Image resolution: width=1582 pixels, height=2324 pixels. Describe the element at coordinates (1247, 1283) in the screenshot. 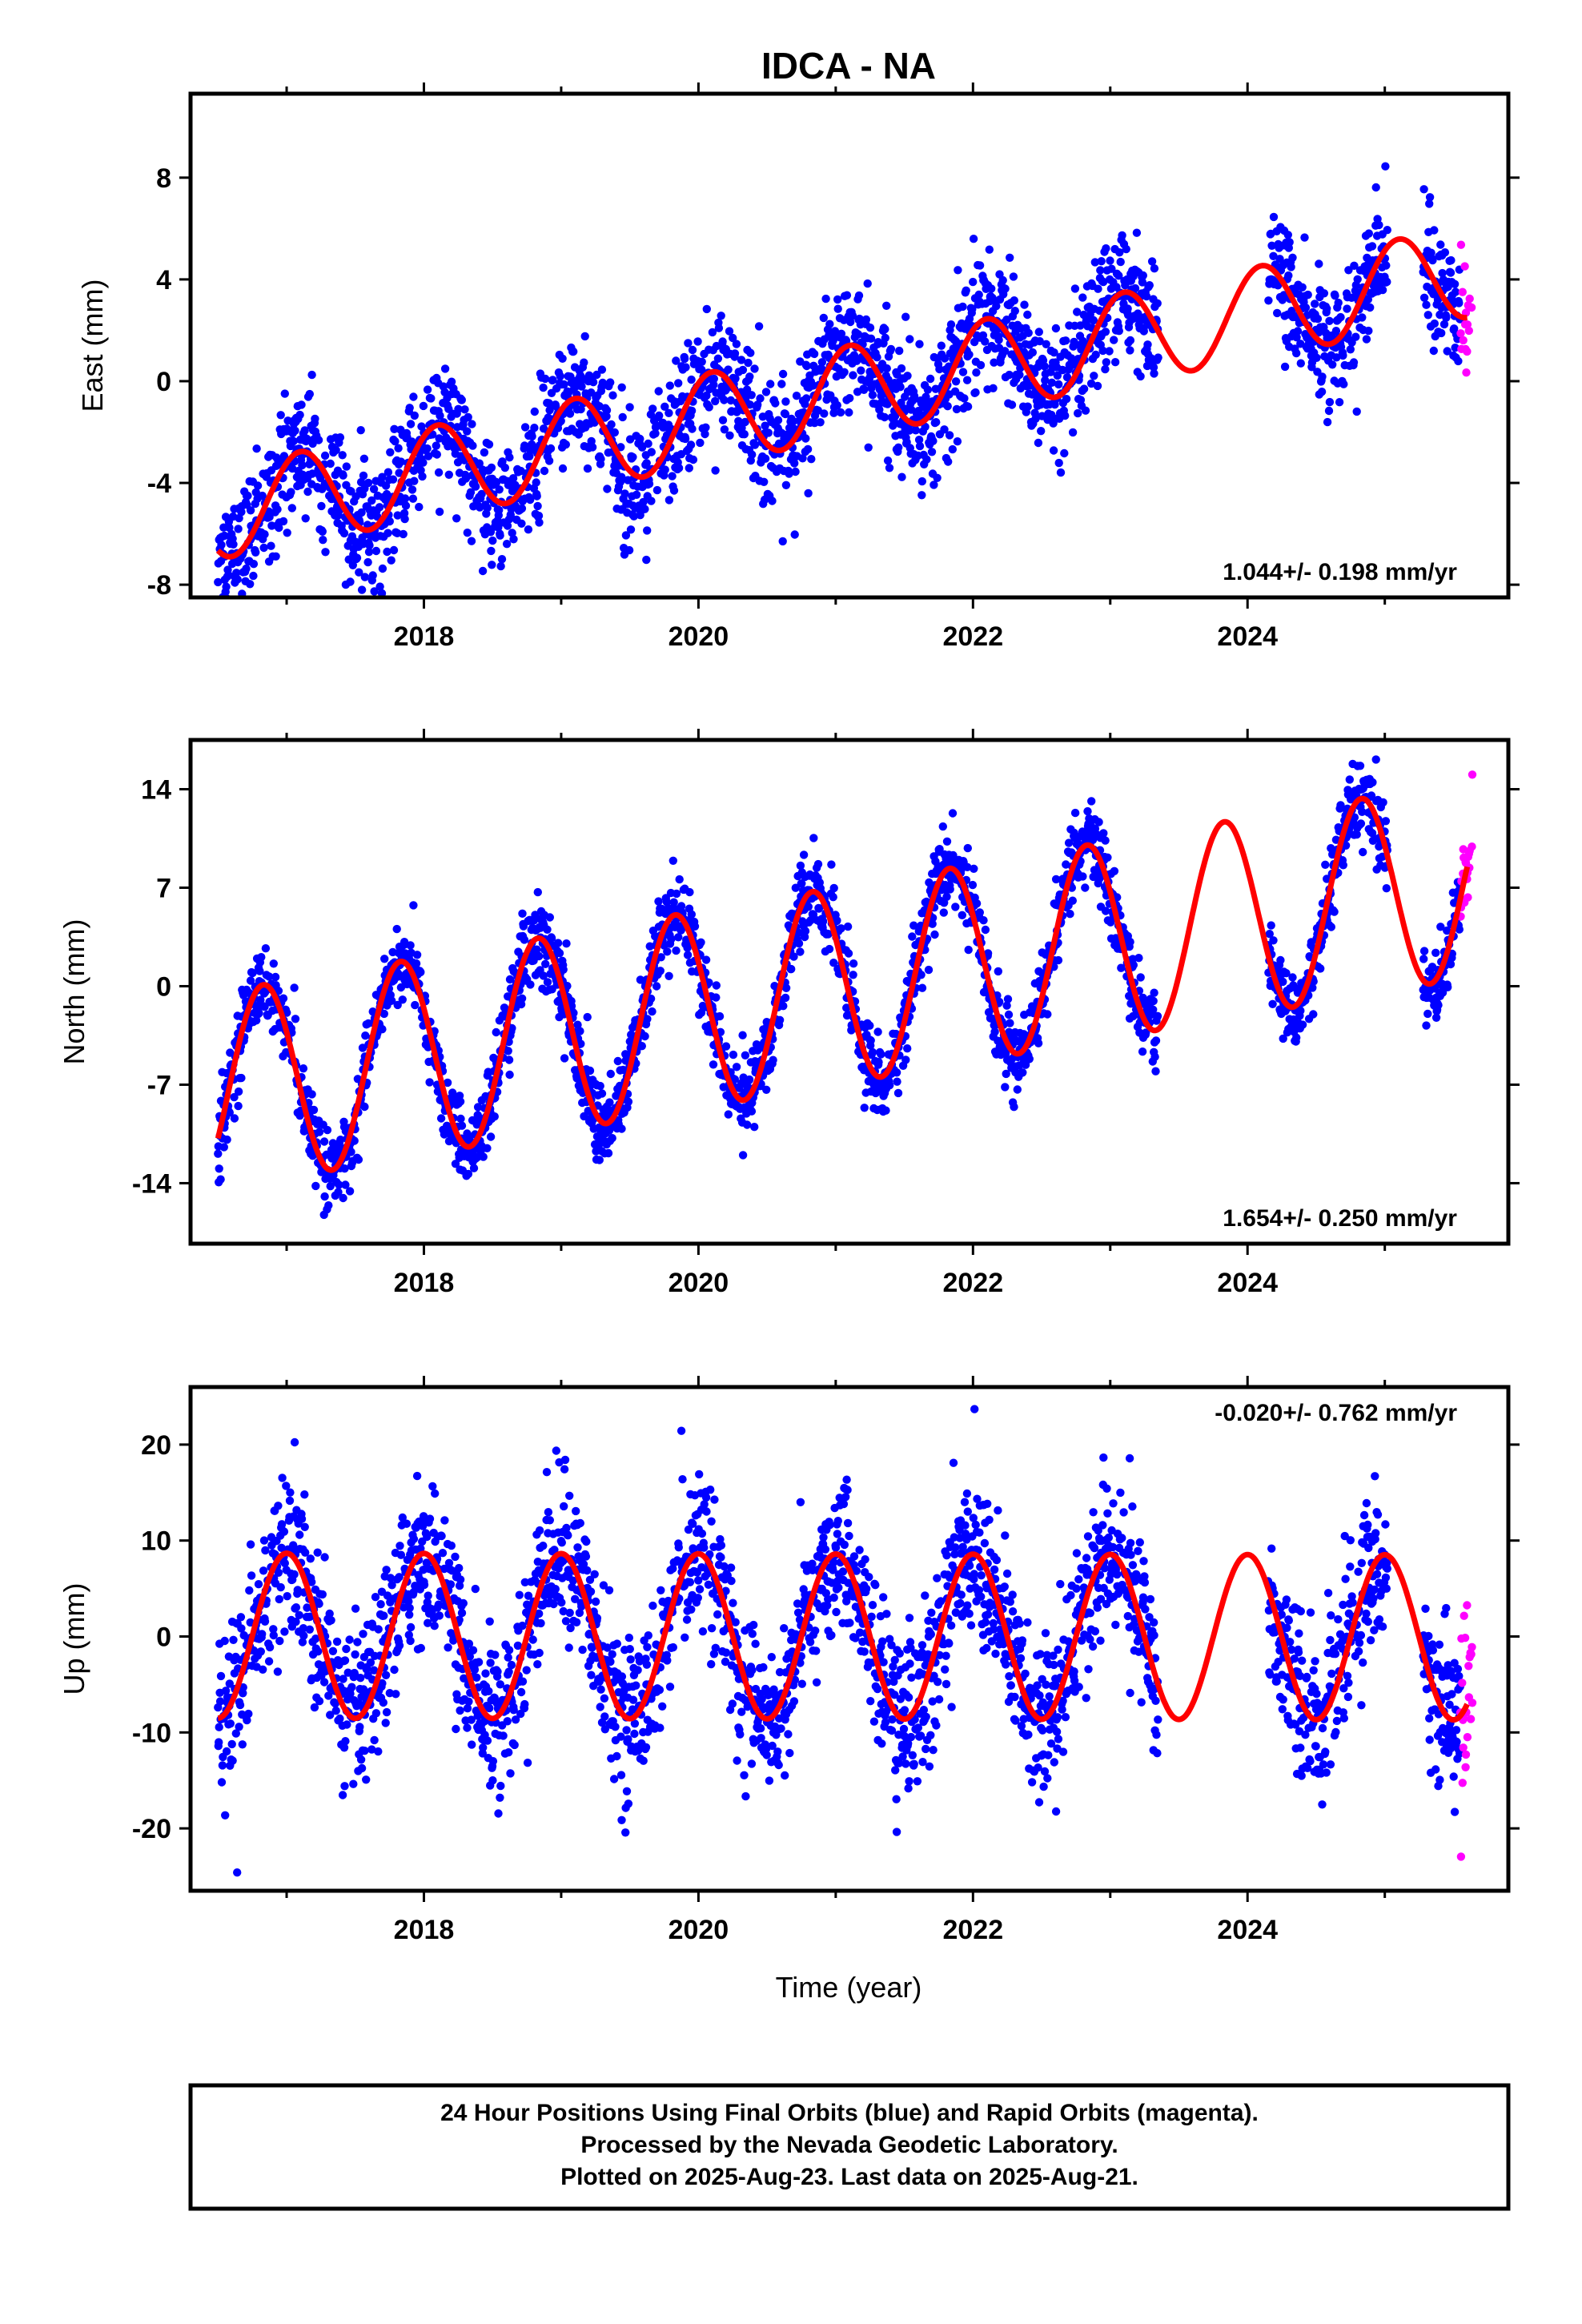

I see `x-tick-label: 2024` at that location.